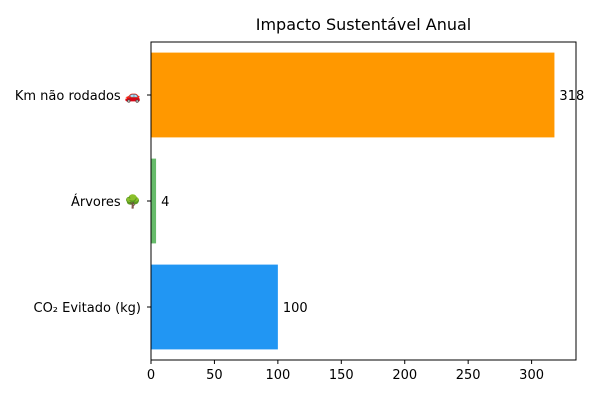 The width and height of the screenshot is (600, 400). I want to click on x-tick-label-4: 200, so click(404, 375).